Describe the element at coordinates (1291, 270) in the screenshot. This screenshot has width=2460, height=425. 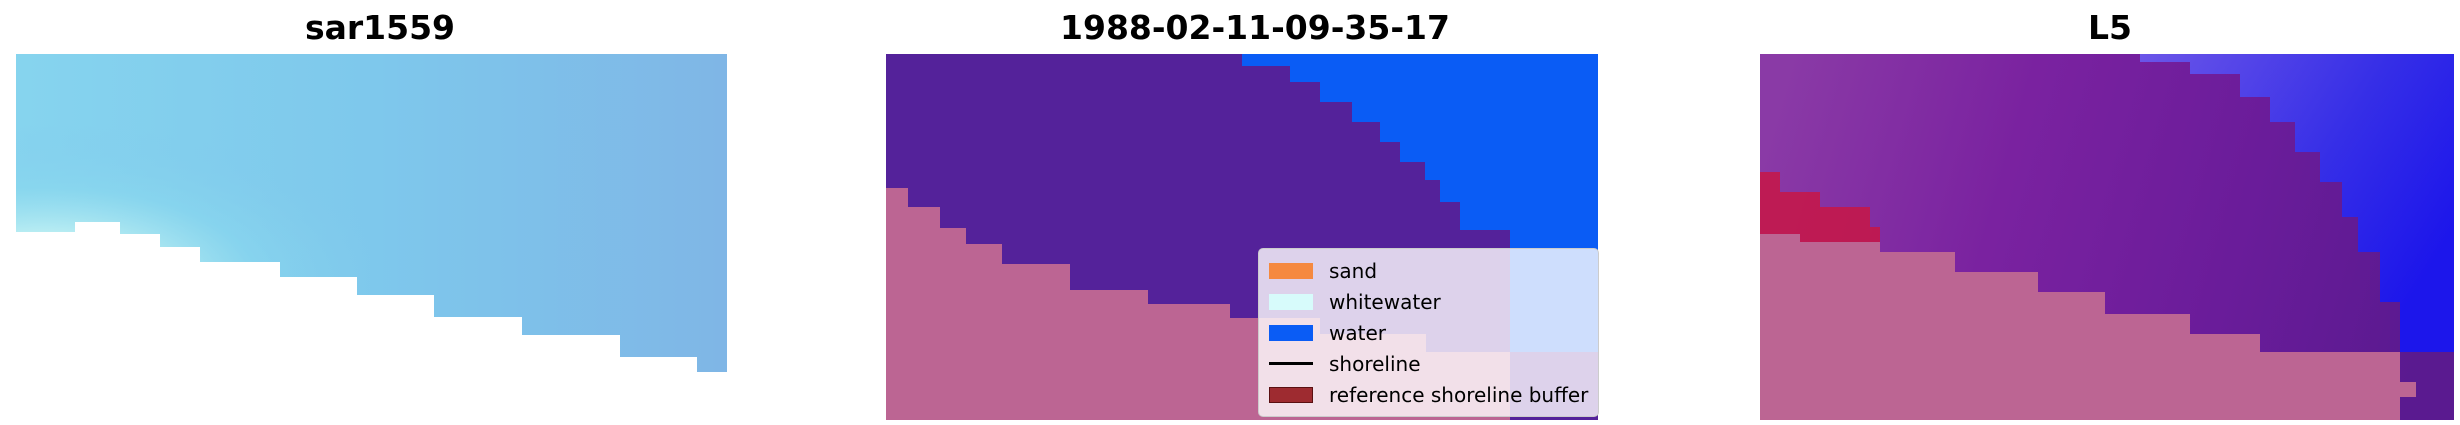
I see `sand-swatch` at that location.